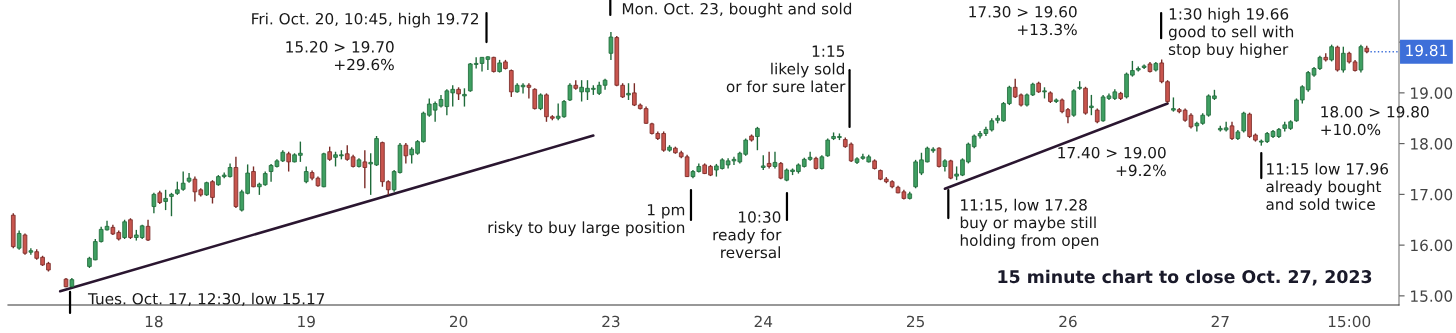  I want to click on annotation: 1:30 high 19.66 good to sell with stop buy higher, so click(1231, 33).